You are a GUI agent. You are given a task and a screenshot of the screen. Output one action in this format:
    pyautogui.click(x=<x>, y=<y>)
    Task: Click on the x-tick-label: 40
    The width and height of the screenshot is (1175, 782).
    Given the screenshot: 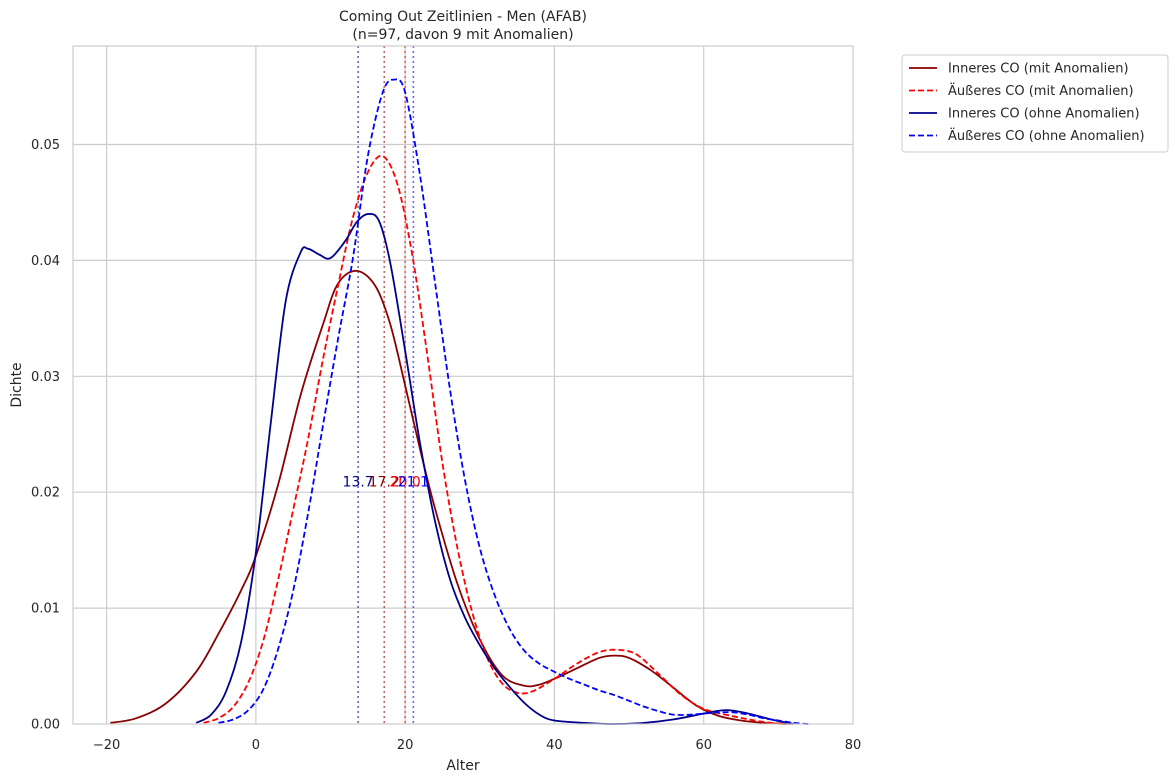 What is the action you would take?
    pyautogui.click(x=554, y=745)
    